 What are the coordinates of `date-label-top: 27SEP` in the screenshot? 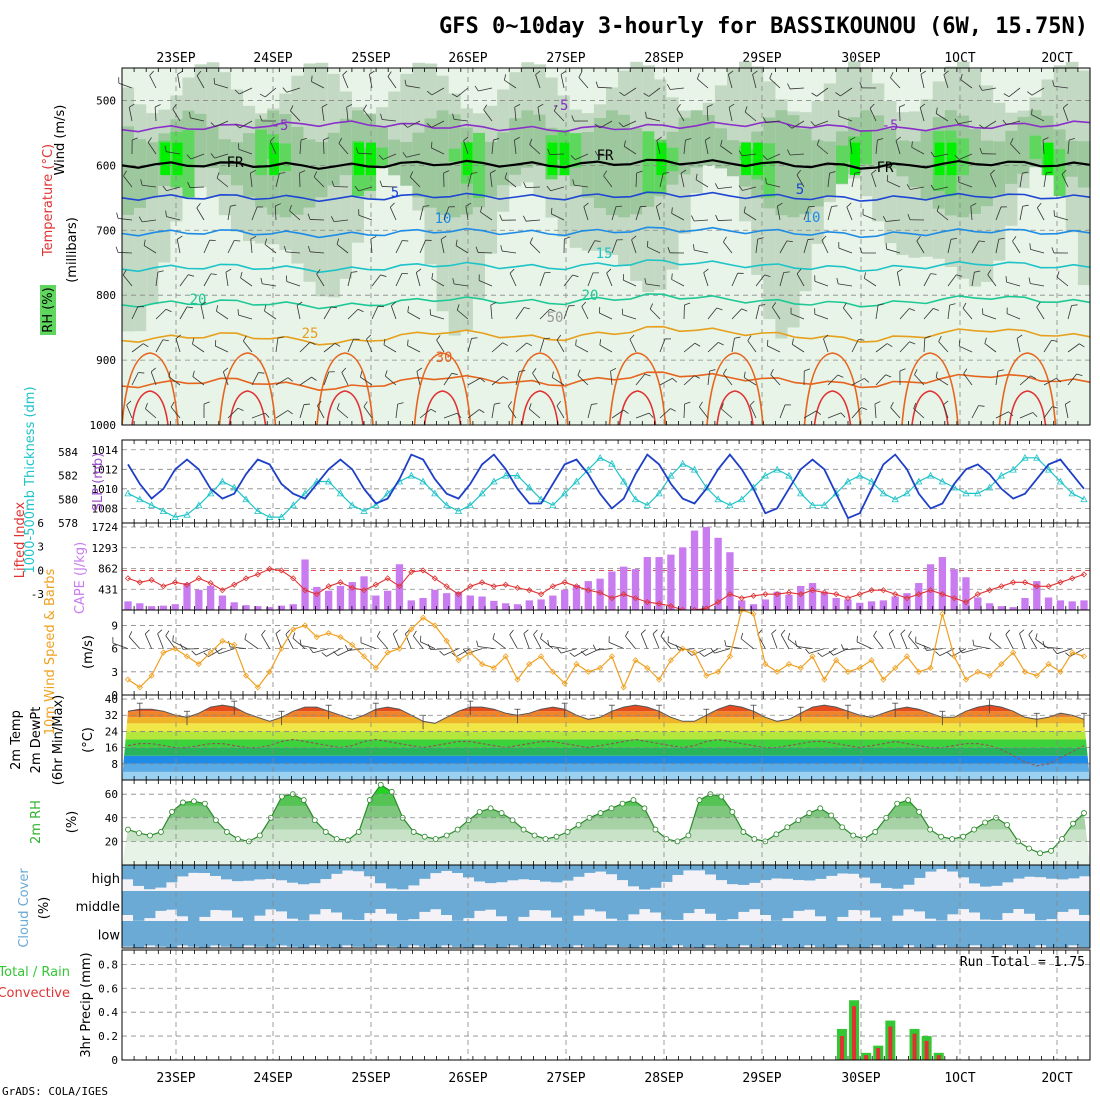 It's located at (565, 58).